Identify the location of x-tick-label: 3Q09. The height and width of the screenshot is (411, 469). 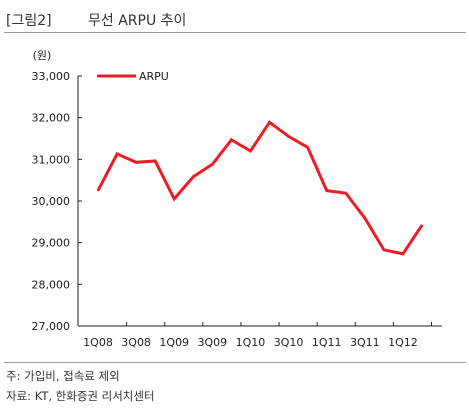
(213, 342).